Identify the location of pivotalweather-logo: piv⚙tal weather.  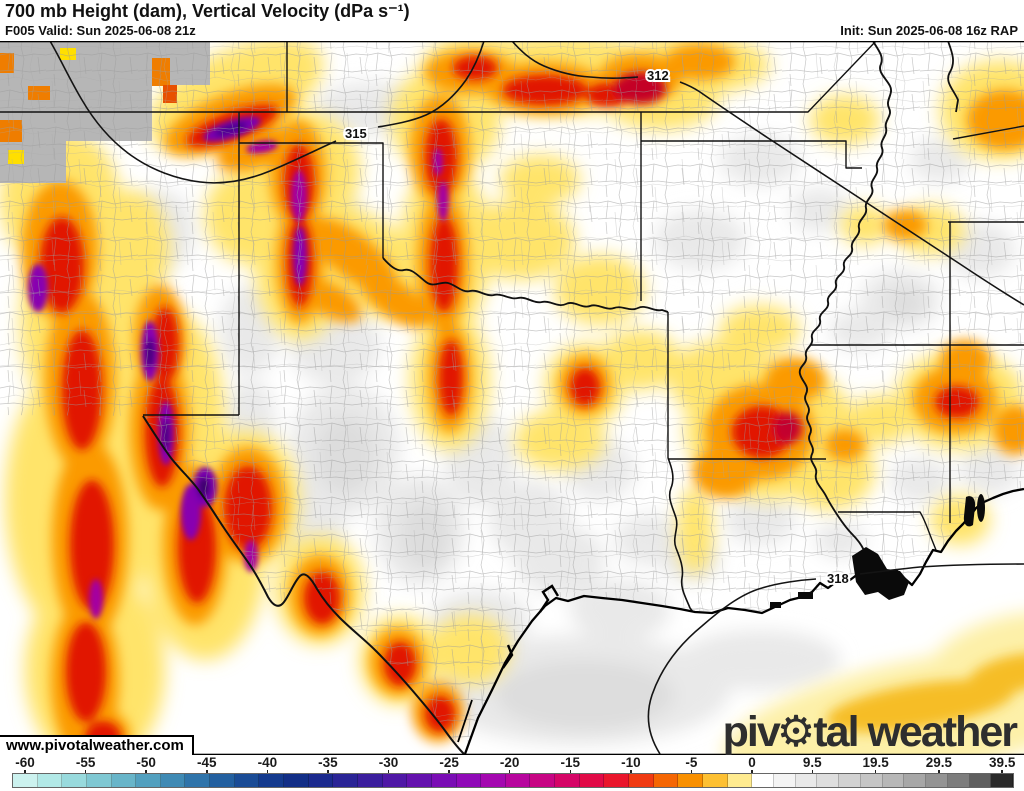
(870, 732).